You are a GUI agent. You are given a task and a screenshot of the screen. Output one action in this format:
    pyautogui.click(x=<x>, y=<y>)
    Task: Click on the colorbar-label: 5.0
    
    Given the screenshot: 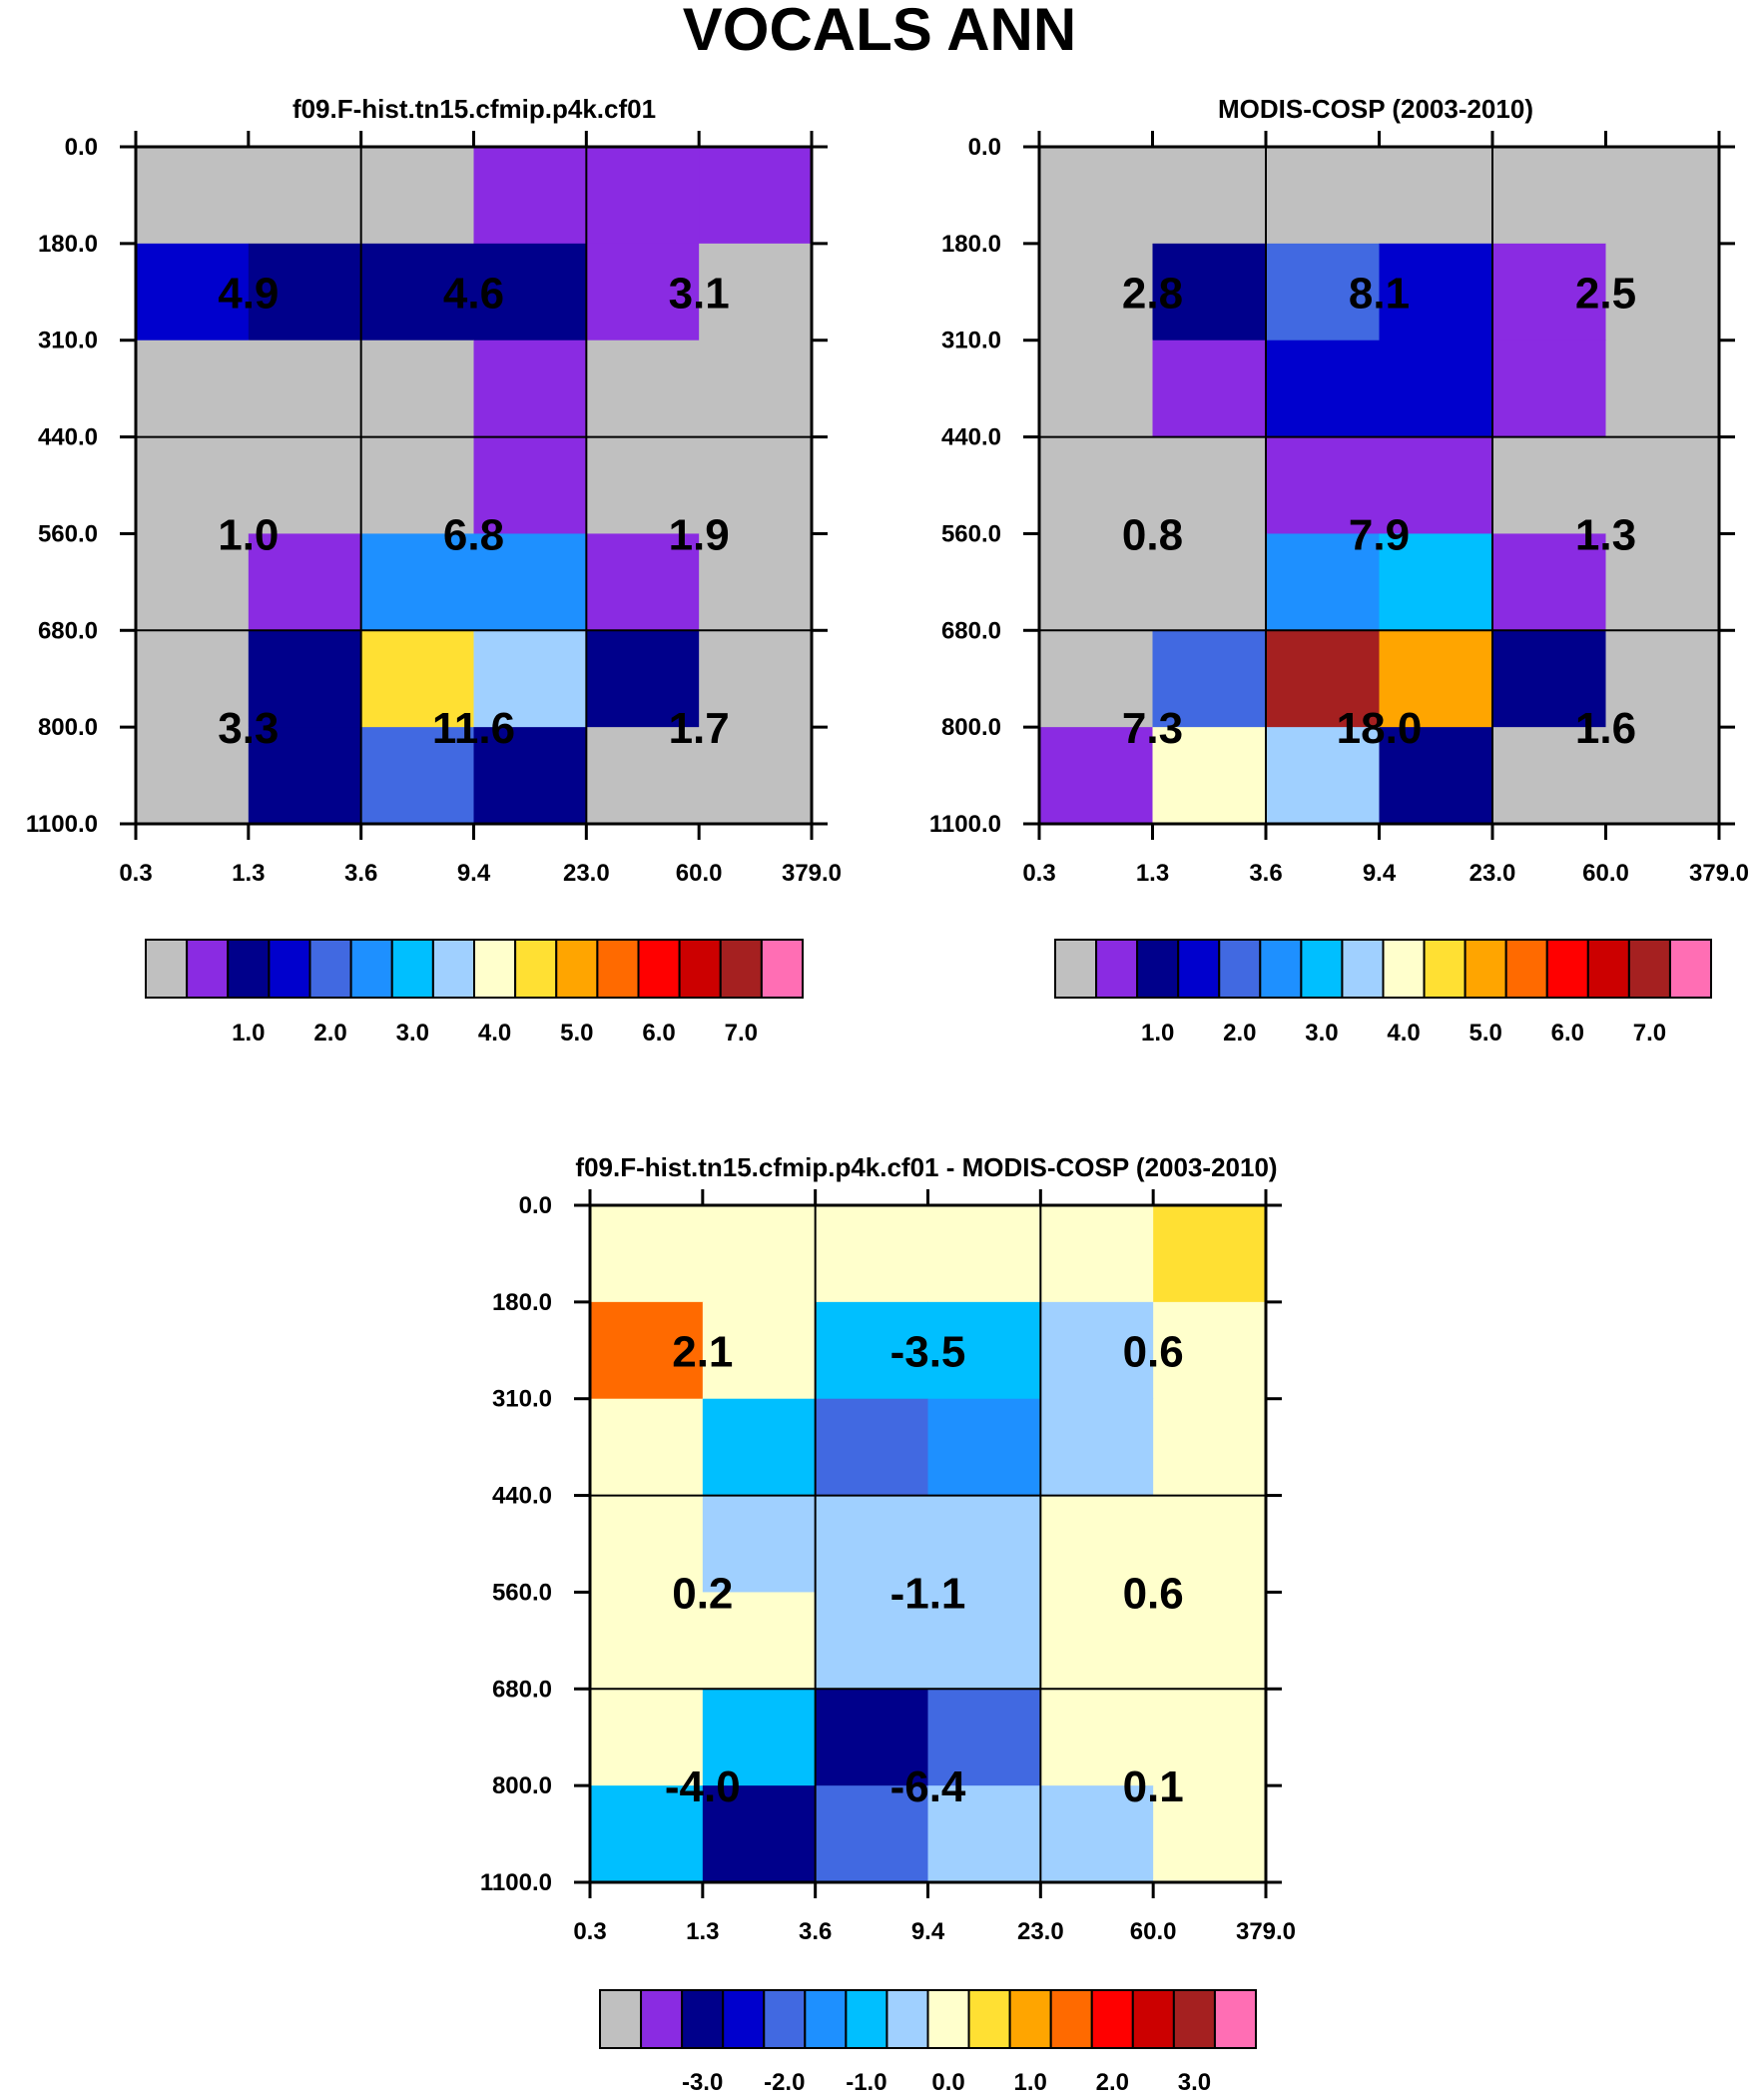 What is the action you would take?
    pyautogui.click(x=576, y=1033)
    